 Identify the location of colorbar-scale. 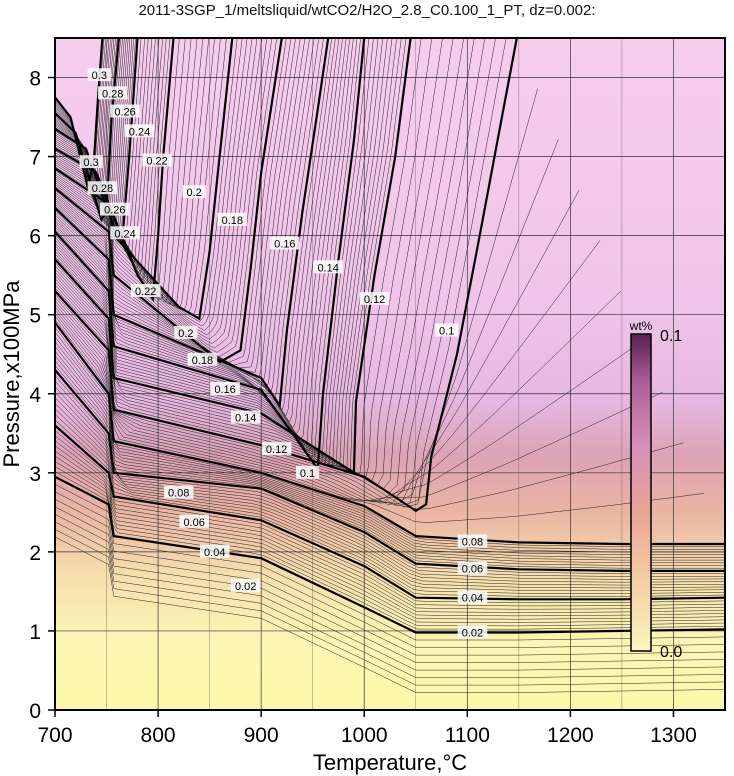
(641, 492).